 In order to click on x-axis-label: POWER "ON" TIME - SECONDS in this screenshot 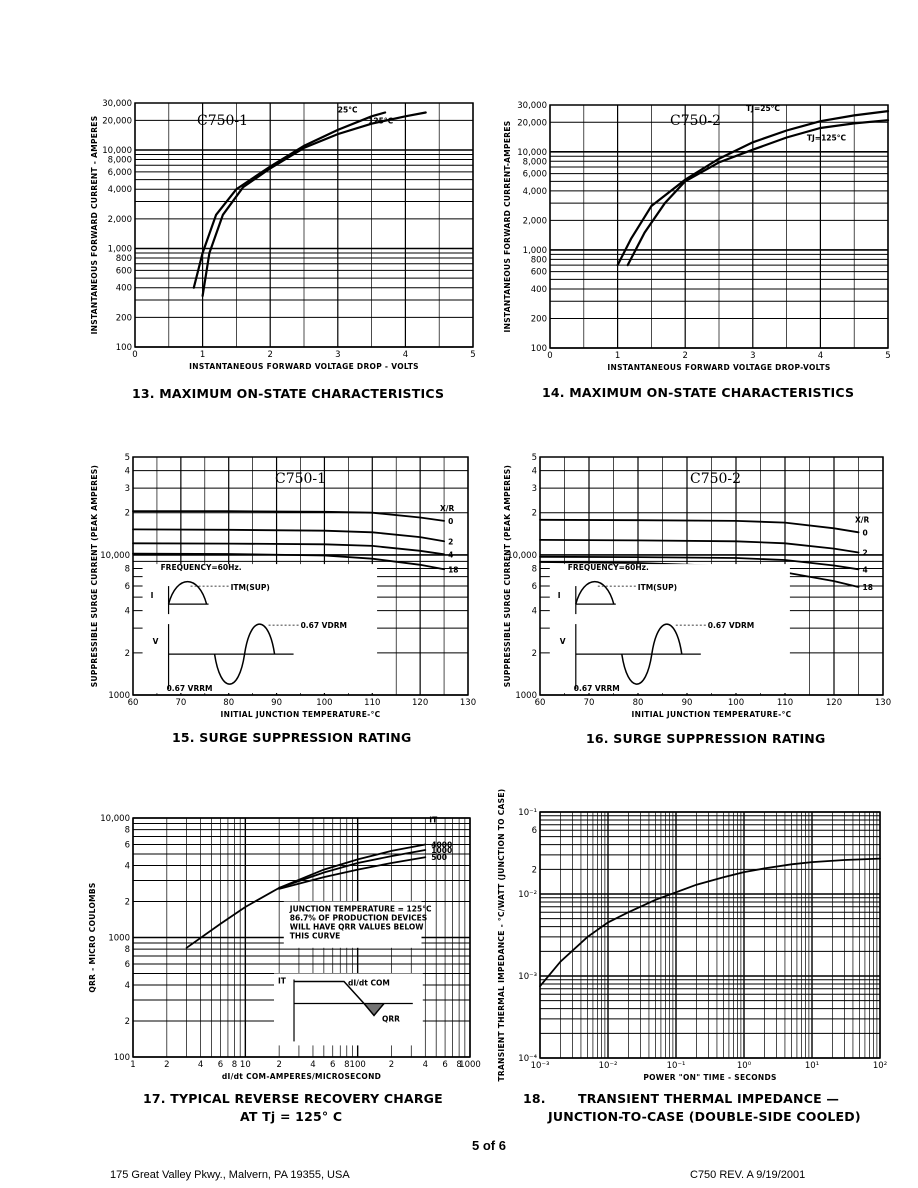, I will do `click(709, 1077)`.